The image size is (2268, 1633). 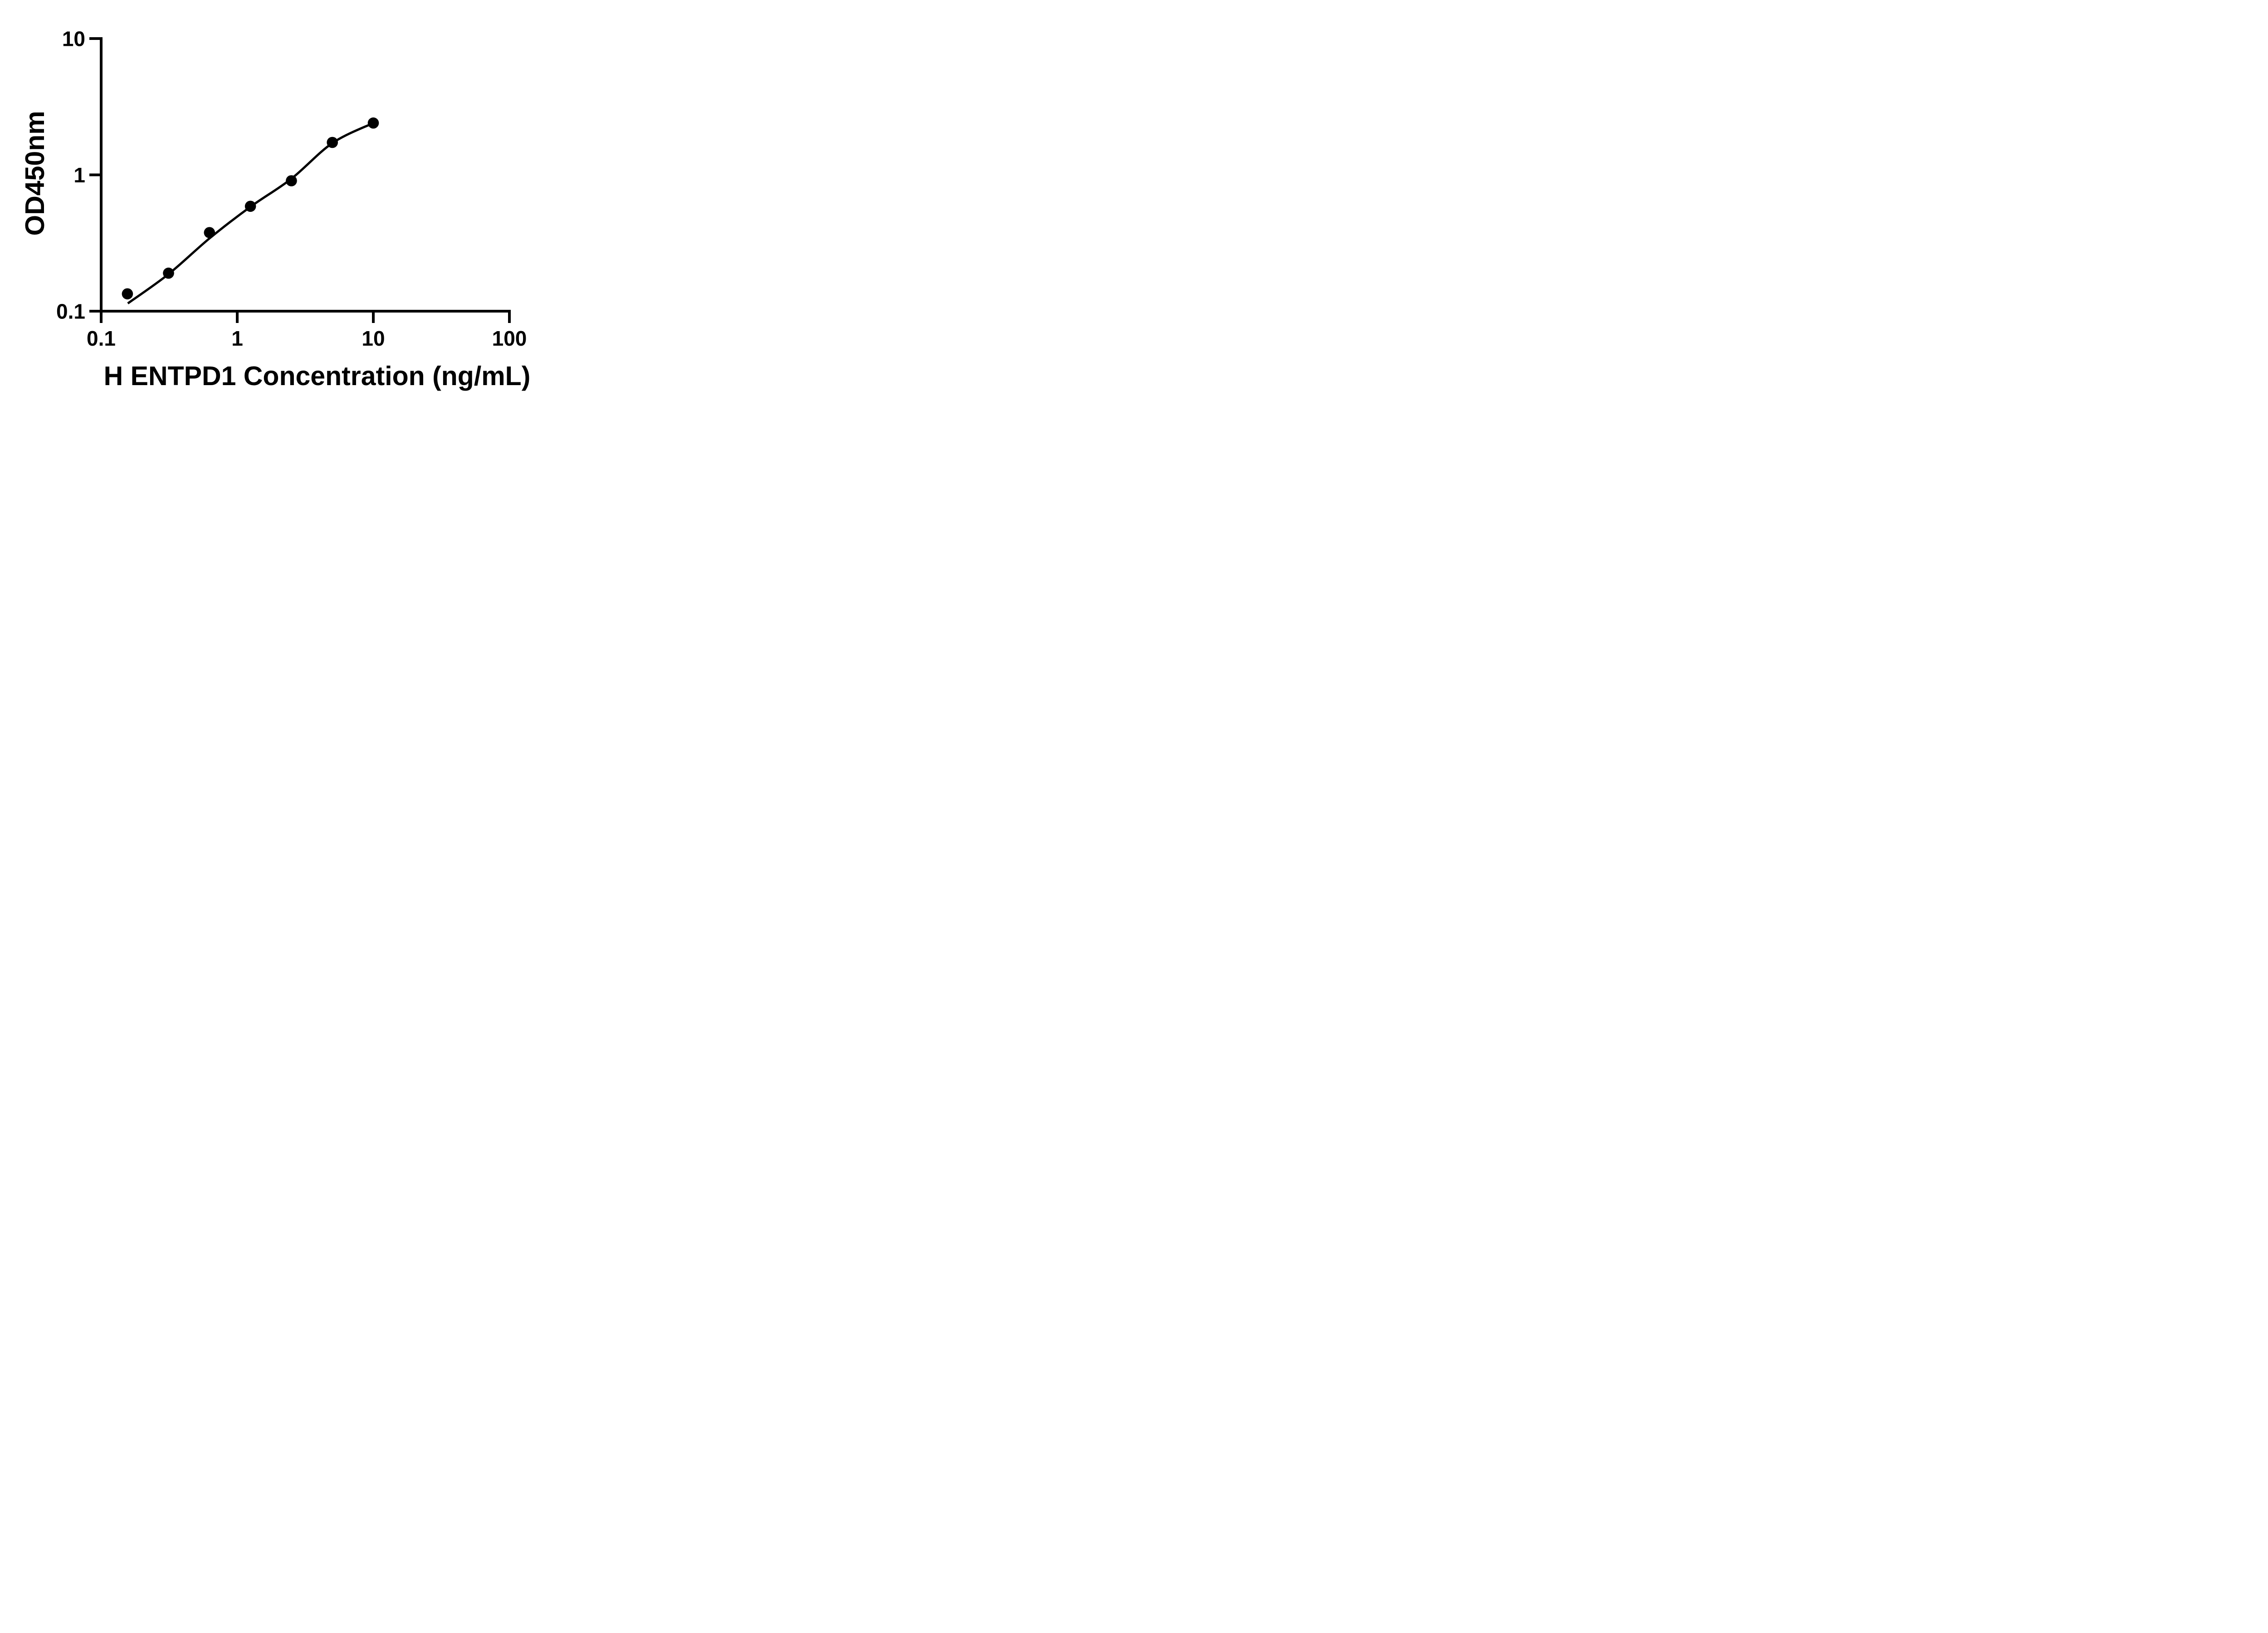 I want to click on data-series, so click(x=250, y=208).